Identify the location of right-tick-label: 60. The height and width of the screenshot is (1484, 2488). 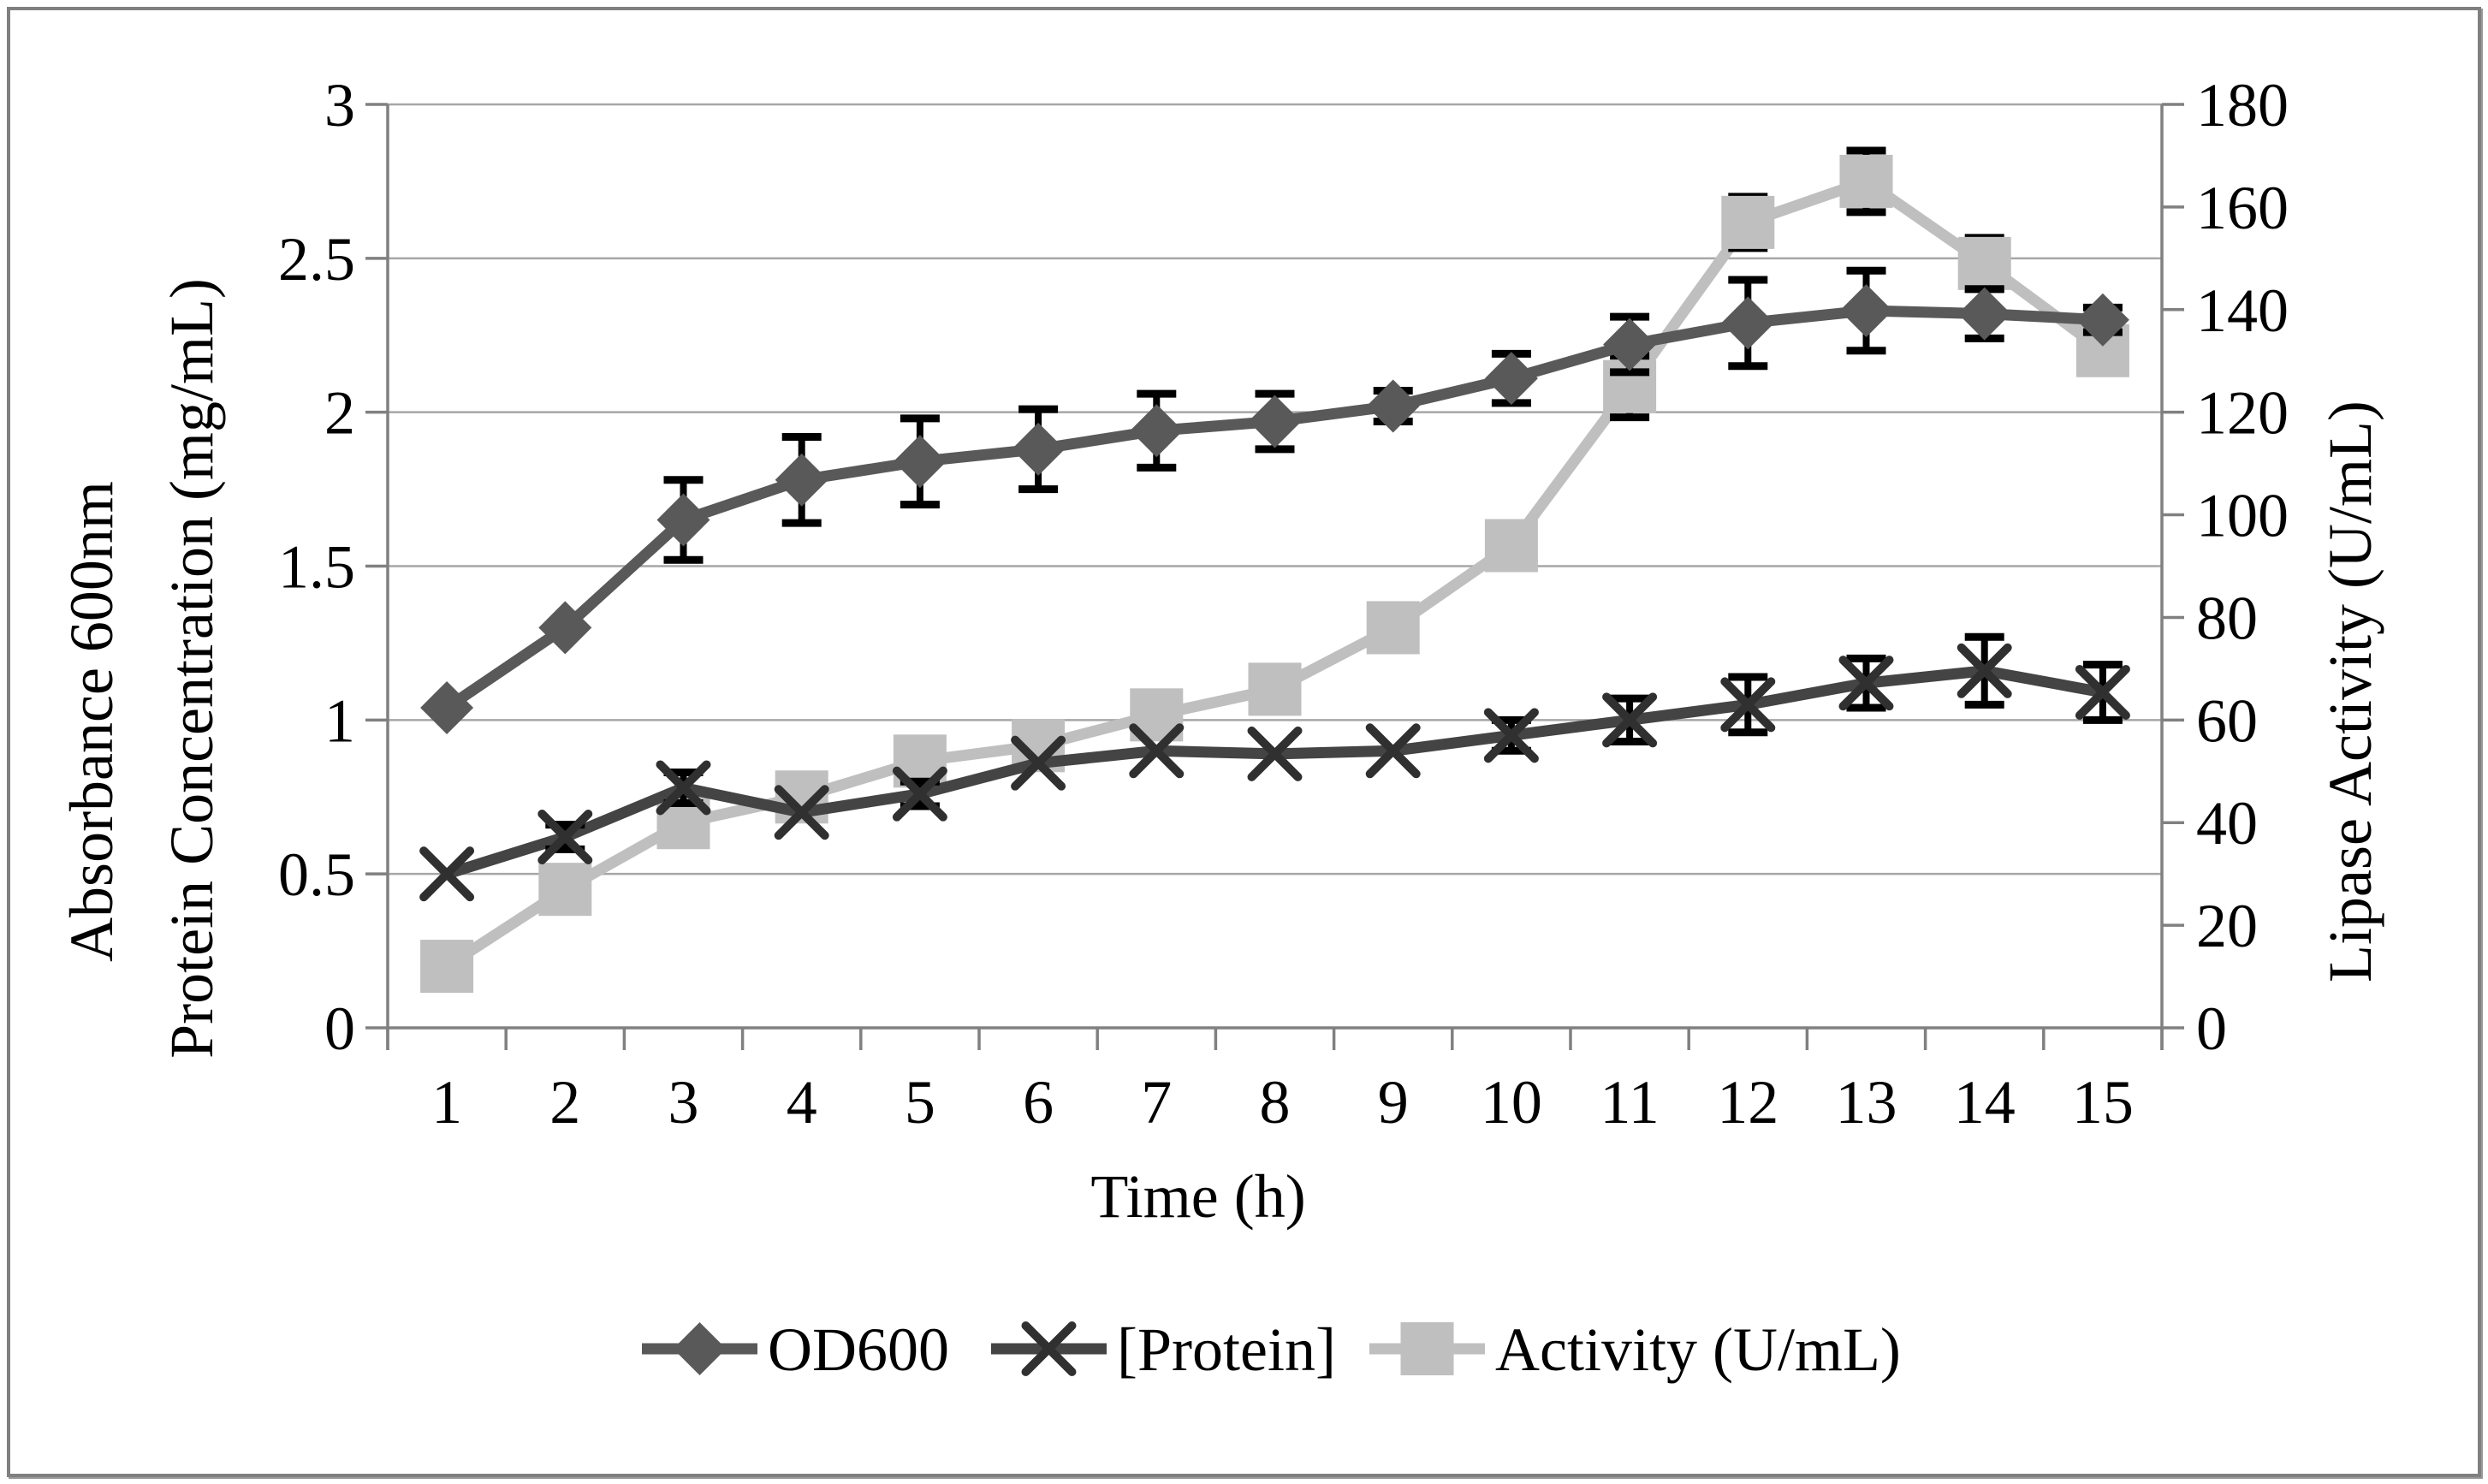
(2227, 721).